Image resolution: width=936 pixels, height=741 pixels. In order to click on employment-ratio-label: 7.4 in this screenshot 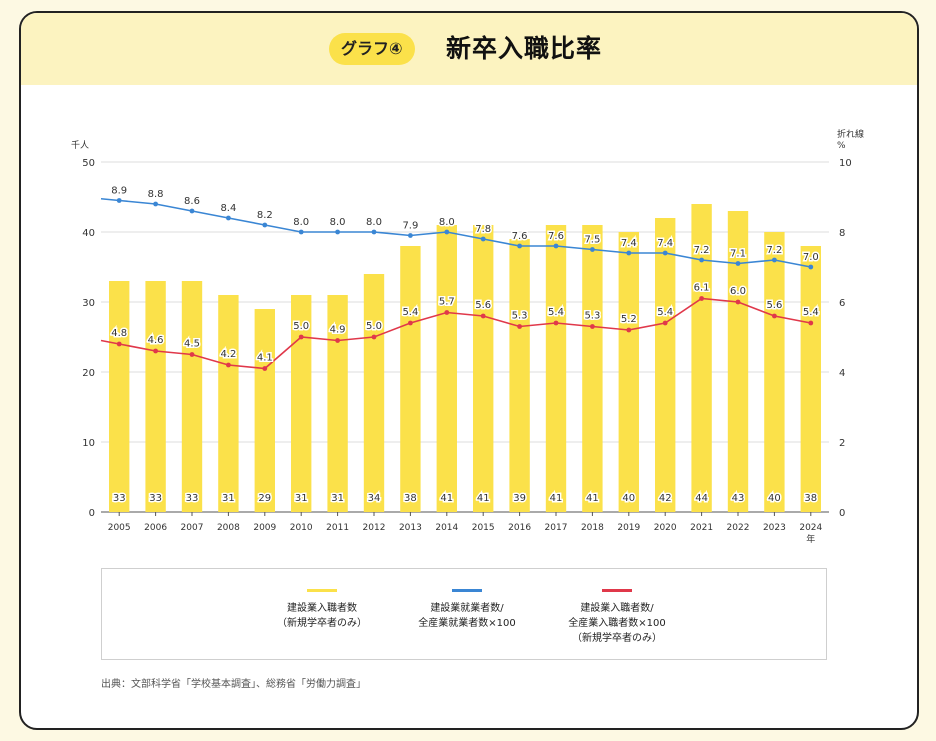, I will do `click(665, 243)`.